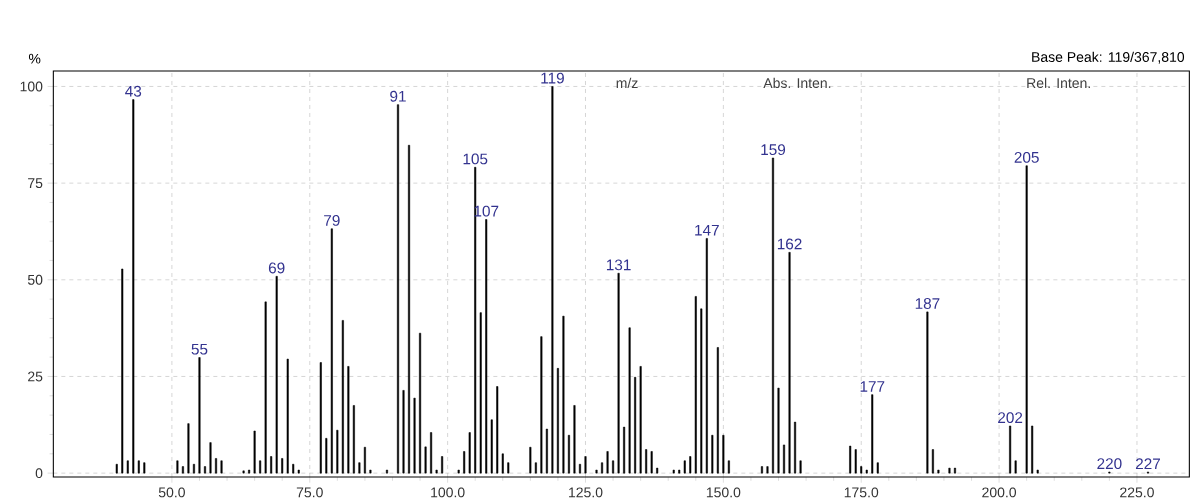 The height and width of the screenshot is (504, 1203). Describe the element at coordinates (1137, 492) in the screenshot. I see `x-tick-label: 225.0` at that location.